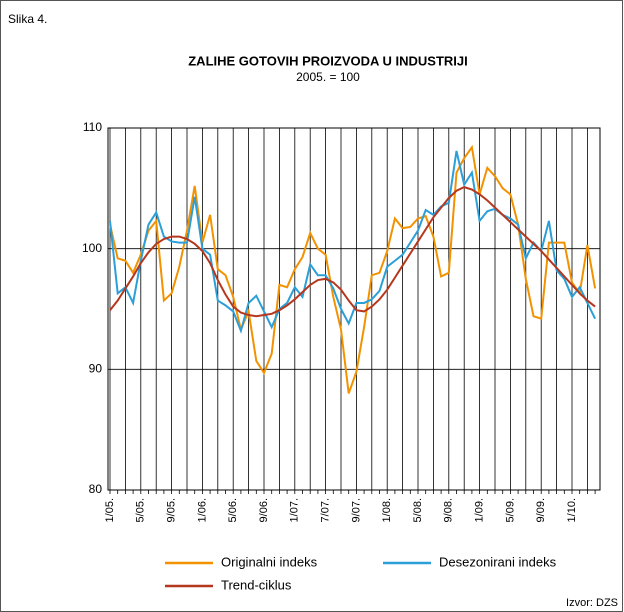  What do you see at coordinates (92, 127) in the screenshot?
I see `y-tick-label: 110` at bounding box center [92, 127].